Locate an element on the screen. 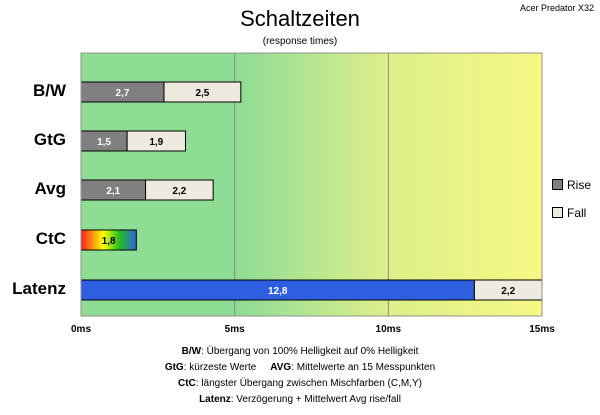  chart-subtitle: (response times) is located at coordinates (300, 41).